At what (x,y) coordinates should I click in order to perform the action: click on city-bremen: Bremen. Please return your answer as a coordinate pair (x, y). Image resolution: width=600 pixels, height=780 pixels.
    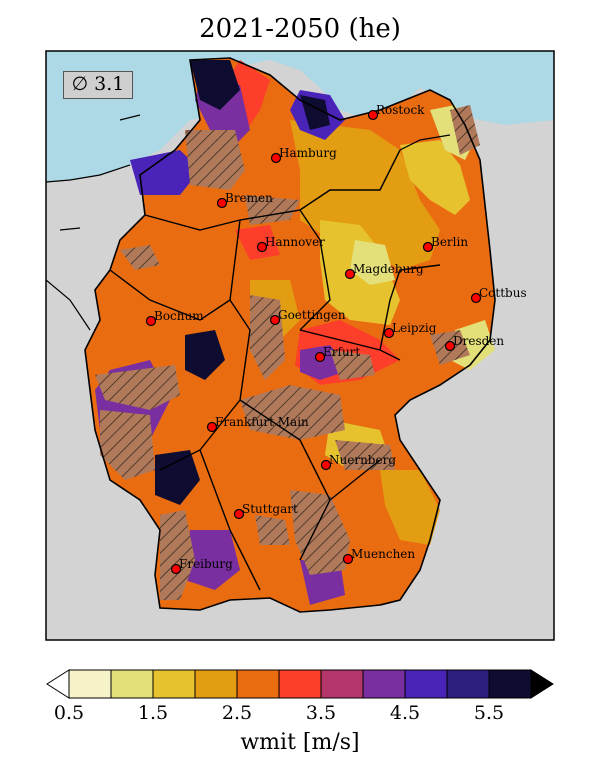
    Looking at the image, I should click on (244, 200).